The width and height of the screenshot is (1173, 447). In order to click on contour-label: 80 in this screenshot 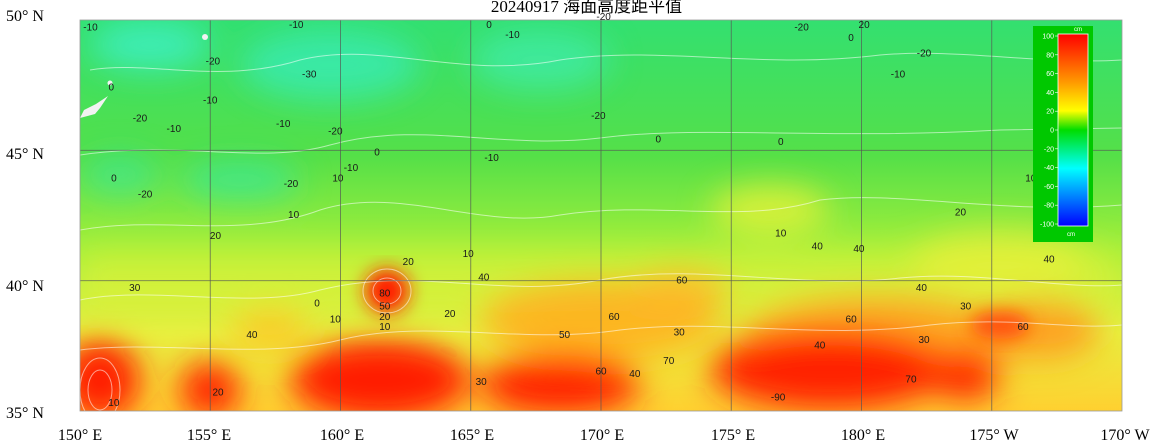, I will do `click(385, 293)`.